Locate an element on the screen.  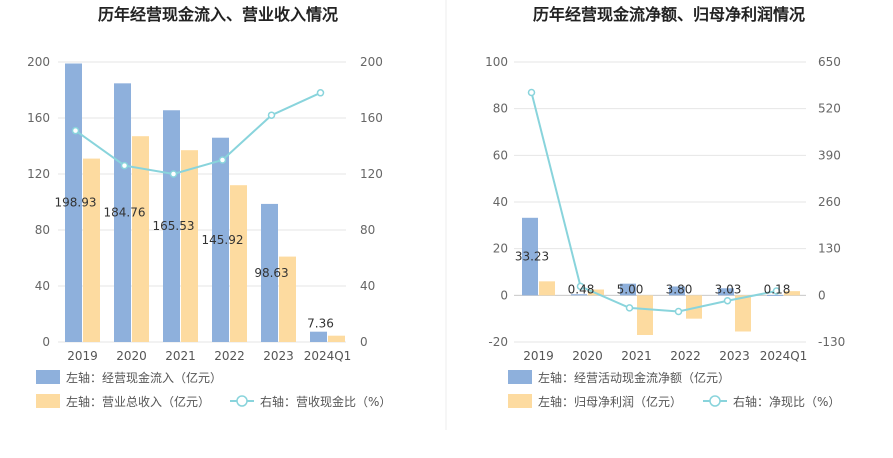
chart-title: 历年经营现金流入、营业收入情况 is located at coordinates (218, 14).